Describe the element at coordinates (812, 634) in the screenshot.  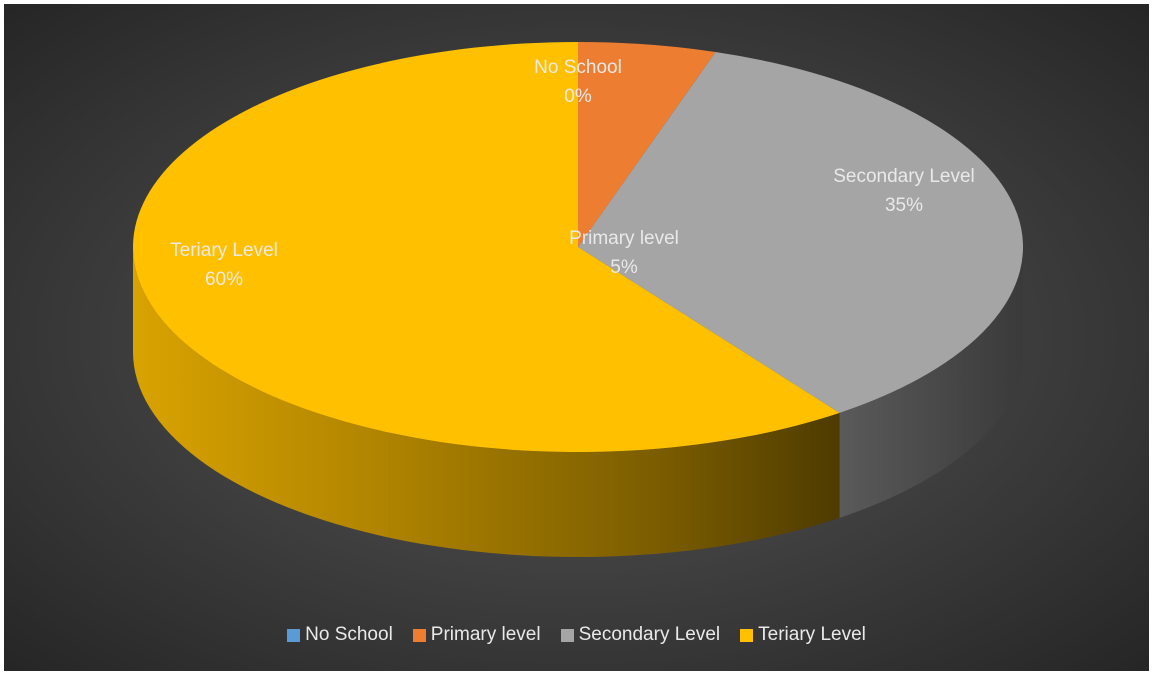
I see `legend-label-teriary-level: Teriary Level` at that location.